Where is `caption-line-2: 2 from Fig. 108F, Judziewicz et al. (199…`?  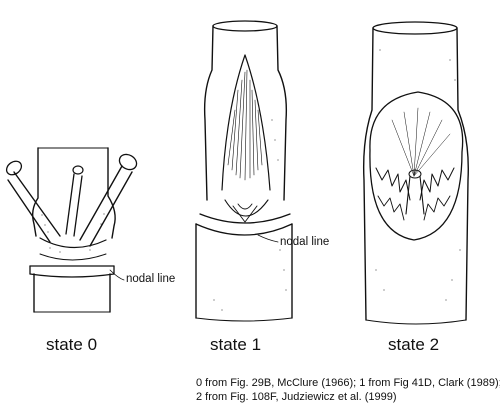
caption-line-2: 2 from Fig. 108F, Judziewicz et al. (199… is located at coordinates (348, 397).